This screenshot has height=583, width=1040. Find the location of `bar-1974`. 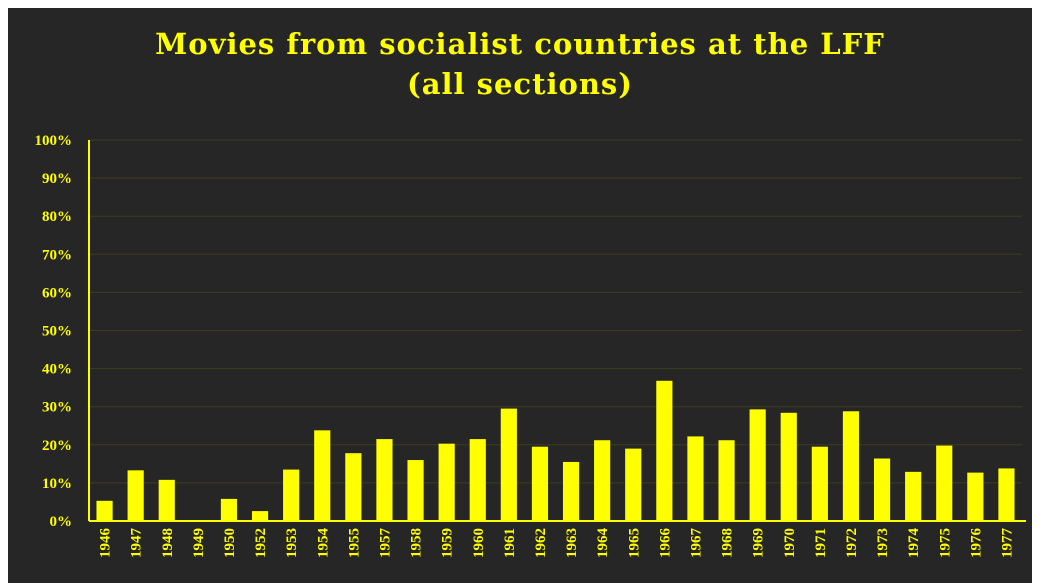

bar-1974 is located at coordinates (913, 496).